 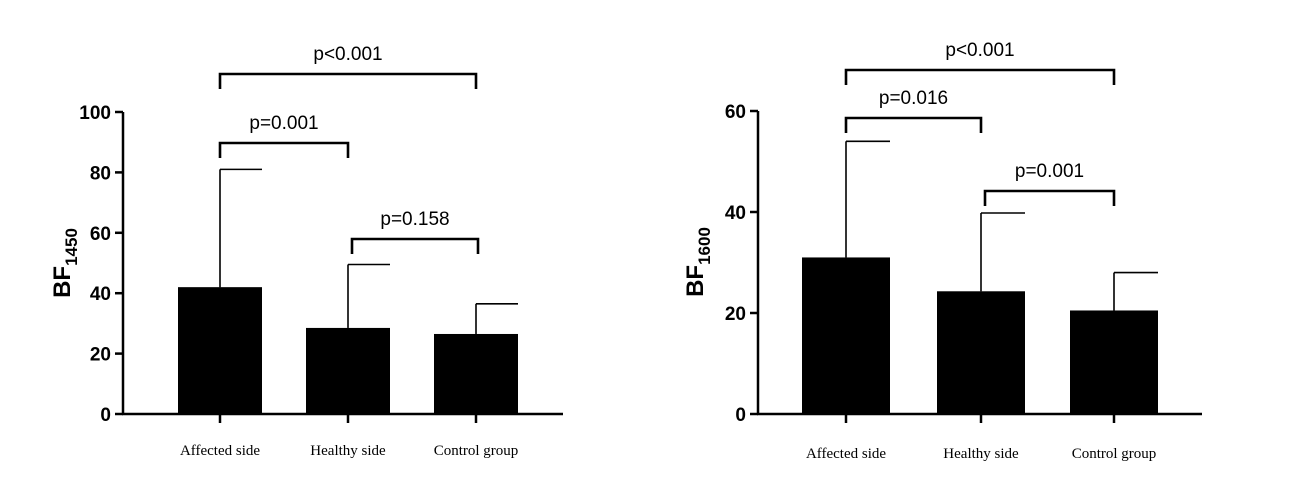 I want to click on p-value-label: p=0.016, so click(x=913, y=98).